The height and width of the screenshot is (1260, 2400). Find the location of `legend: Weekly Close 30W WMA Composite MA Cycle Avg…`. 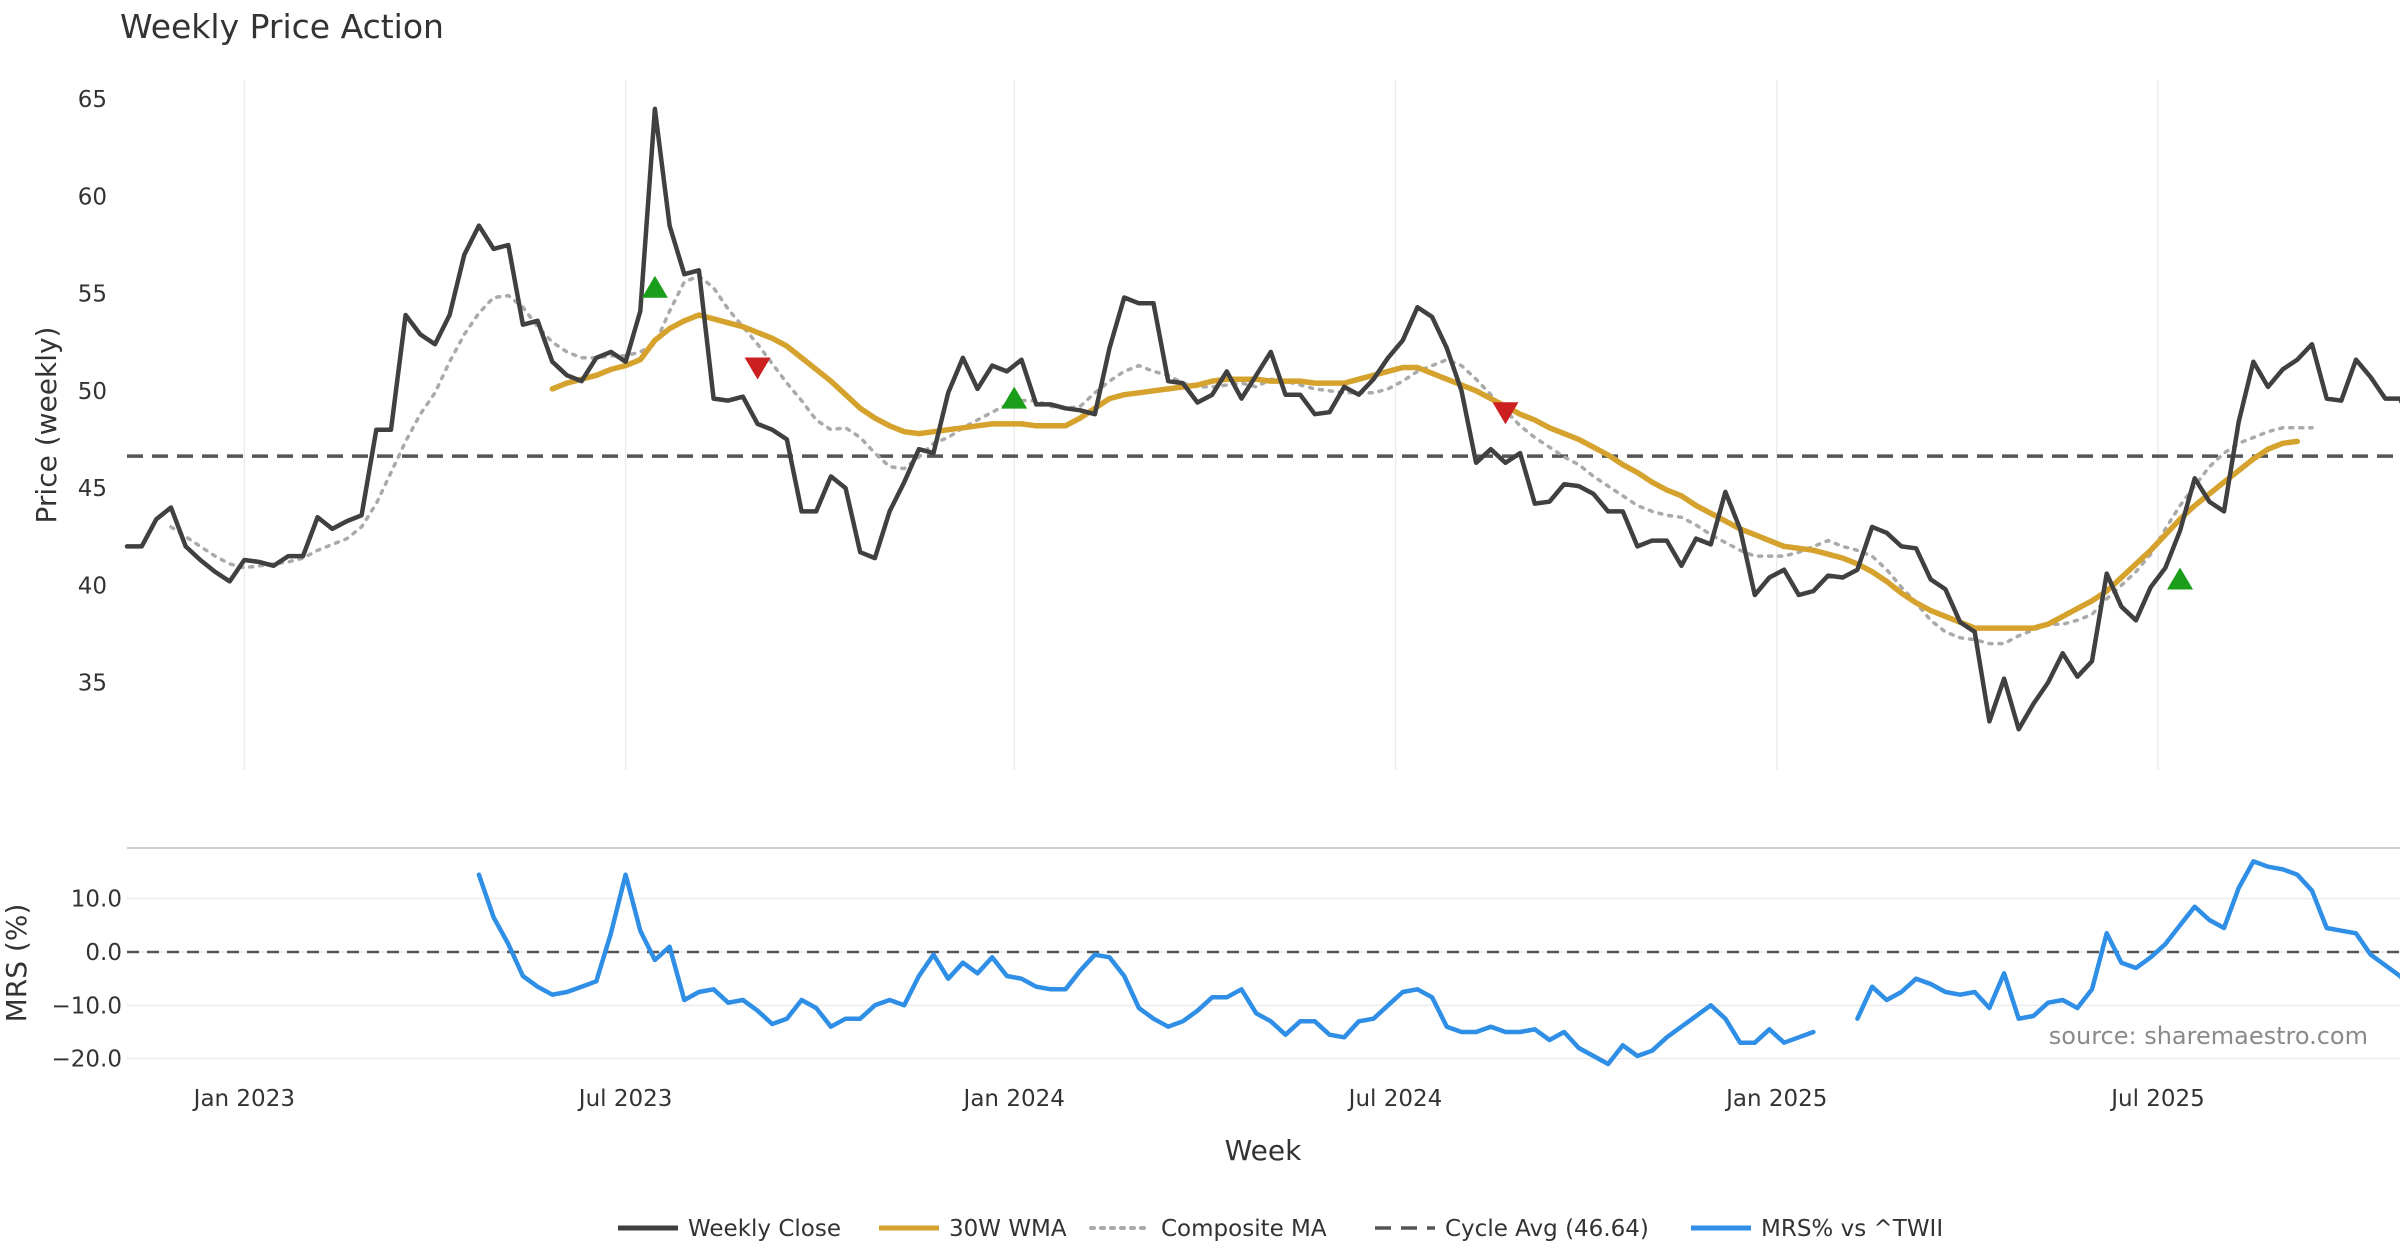

legend: Weekly Close 30W WMA Composite MA Cycle Avg… is located at coordinates (1280, 1229).